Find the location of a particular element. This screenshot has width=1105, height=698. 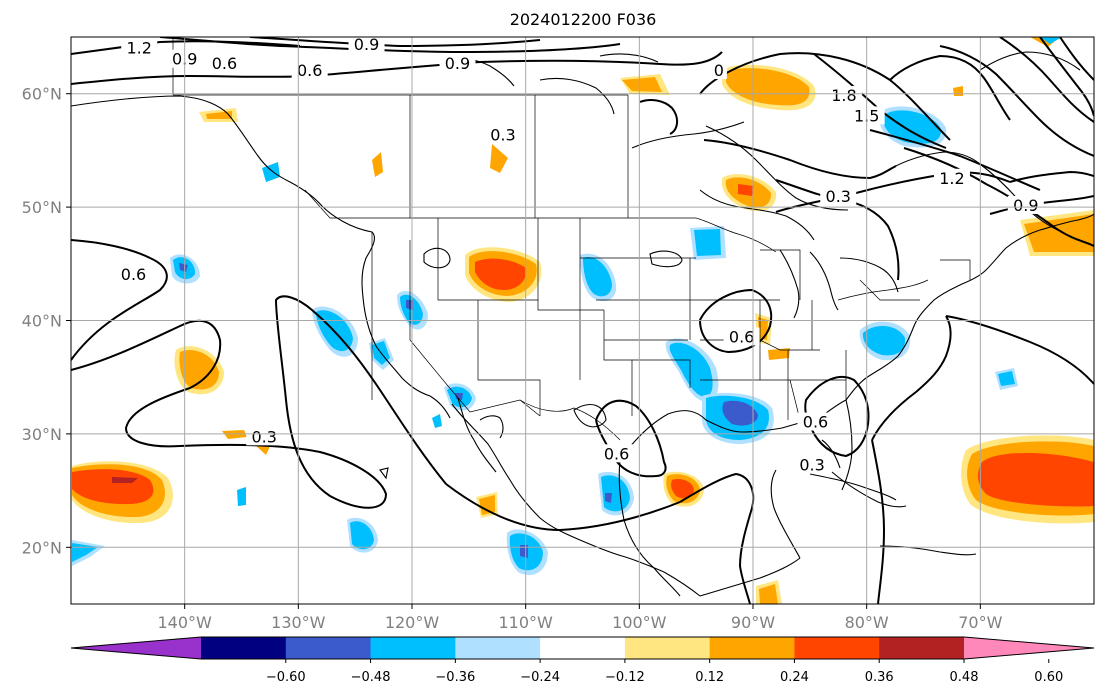

colorbar-tick-label: 0.36 is located at coordinates (879, 677).